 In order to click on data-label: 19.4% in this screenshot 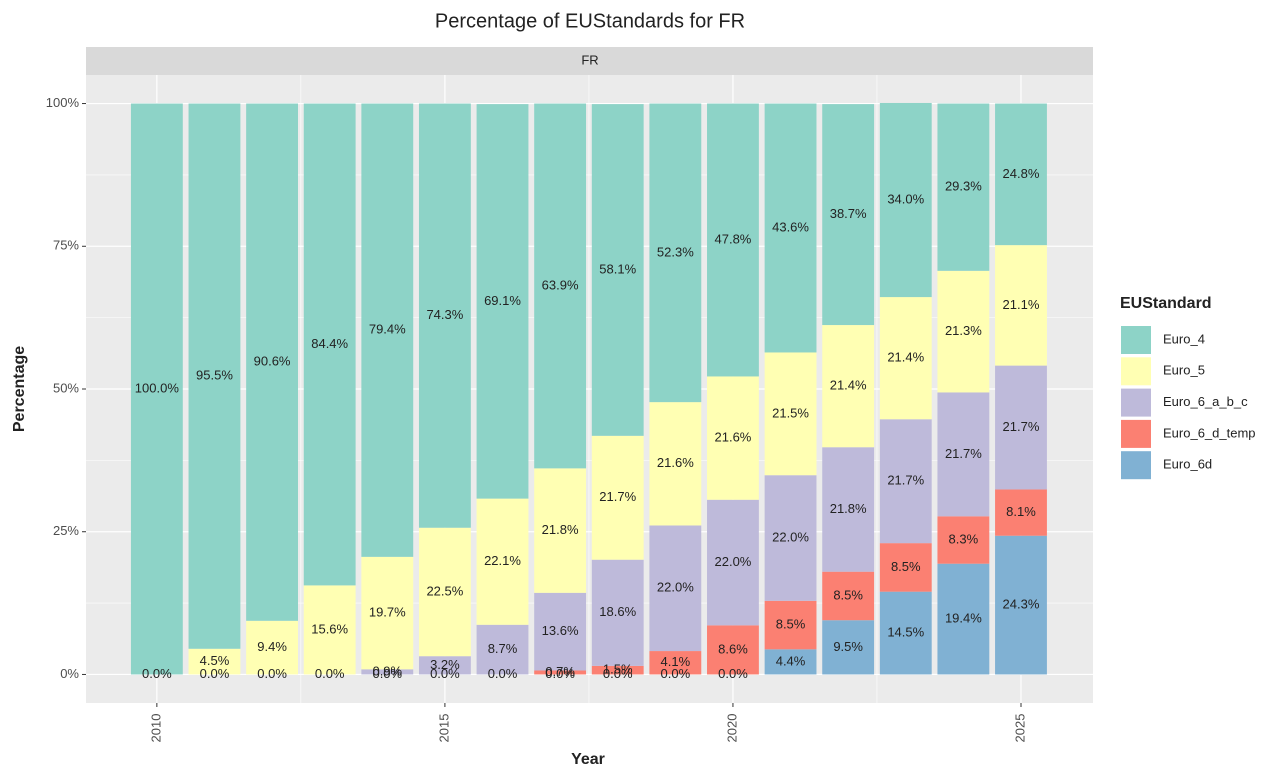, I will do `click(963, 618)`.